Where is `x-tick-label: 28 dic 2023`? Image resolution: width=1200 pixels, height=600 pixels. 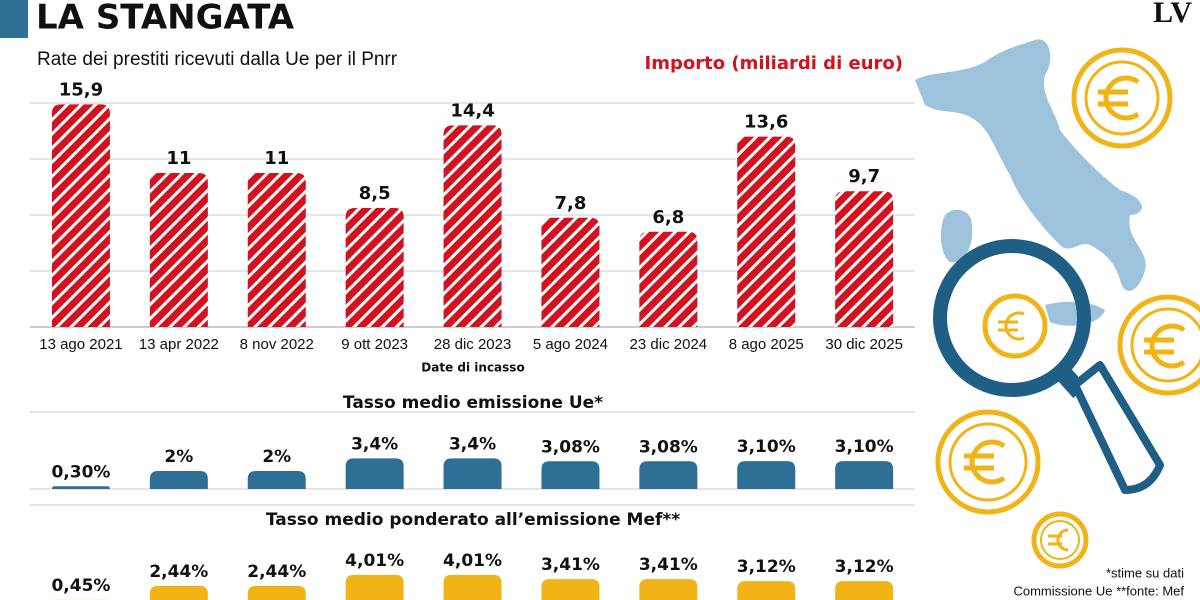 x-tick-label: 28 dic 2023 is located at coordinates (473, 344).